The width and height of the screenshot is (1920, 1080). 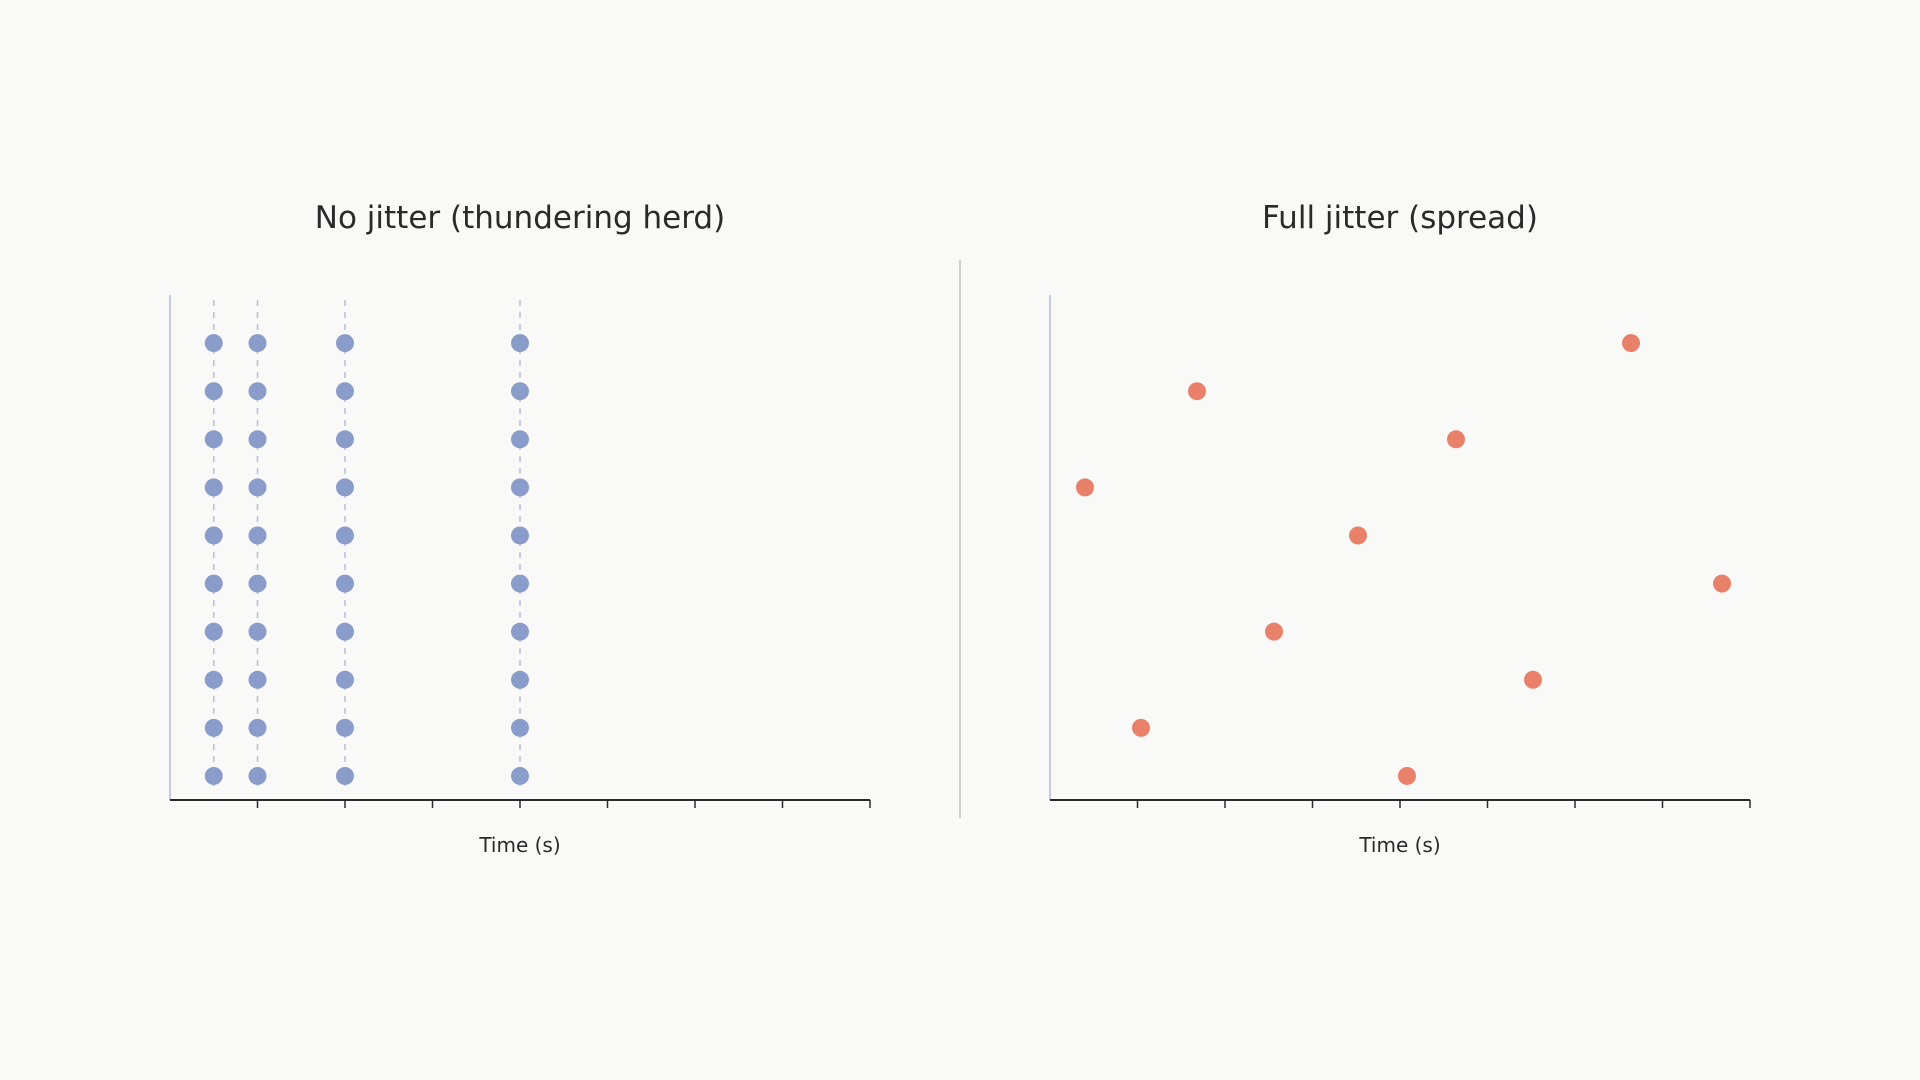 What do you see at coordinates (1400, 218) in the screenshot?
I see `chart-title: Full jitter (spread)` at bounding box center [1400, 218].